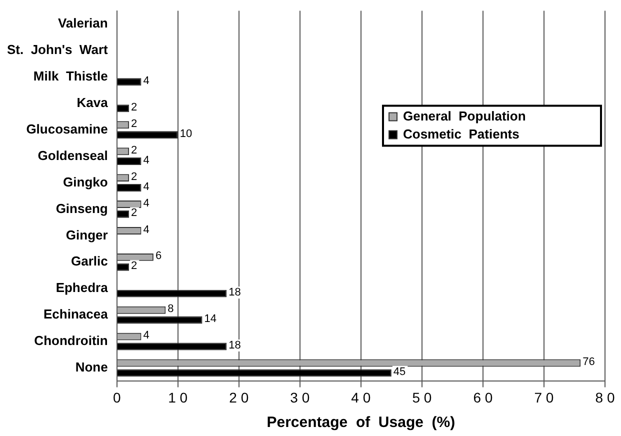 This screenshot has height=436, width=621. I want to click on data-label: 10, so click(186, 134).